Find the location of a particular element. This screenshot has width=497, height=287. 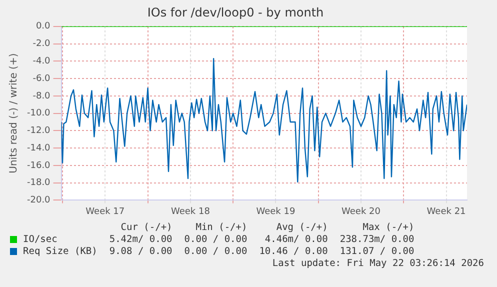

x-tick-label: Week 20 is located at coordinates (361, 211).